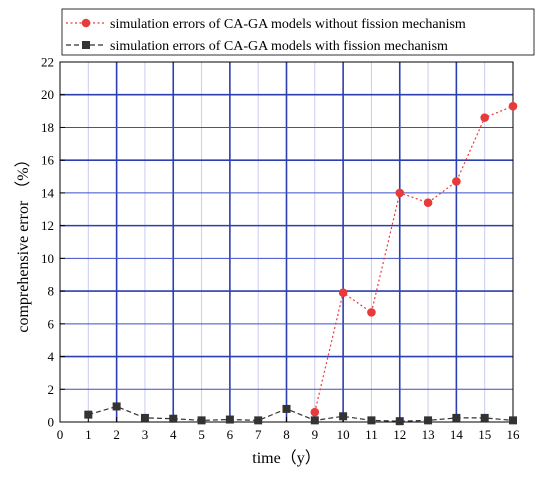 The height and width of the screenshot is (477, 550). What do you see at coordinates (48, 192) in the screenshot?
I see `y-tick-label: 14` at bounding box center [48, 192].